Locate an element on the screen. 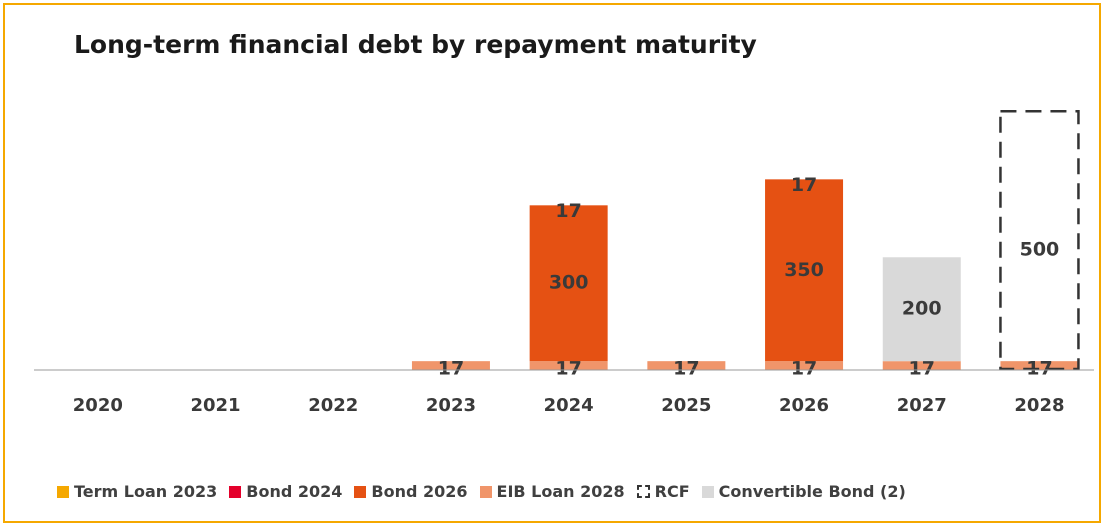  bar-convertible-bond is located at coordinates (921, 309).